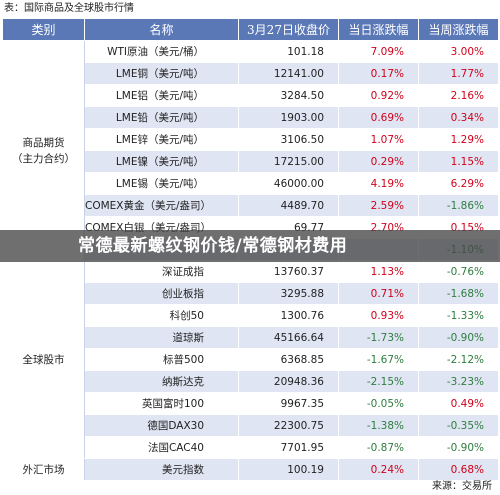 The height and width of the screenshot is (495, 500). Describe the element at coordinates (378, 447) in the screenshot. I see `daily-change: -0.87%` at that location.